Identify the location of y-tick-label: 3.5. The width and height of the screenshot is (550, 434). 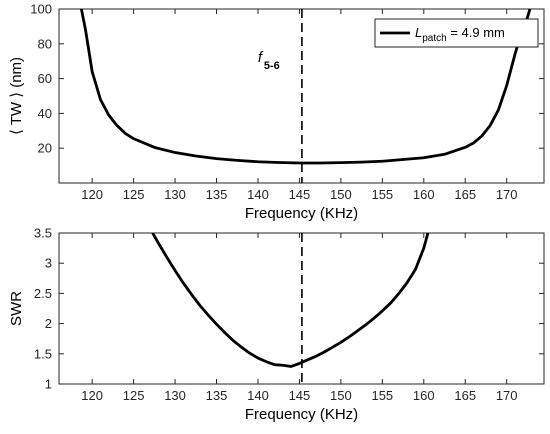
(43, 233).